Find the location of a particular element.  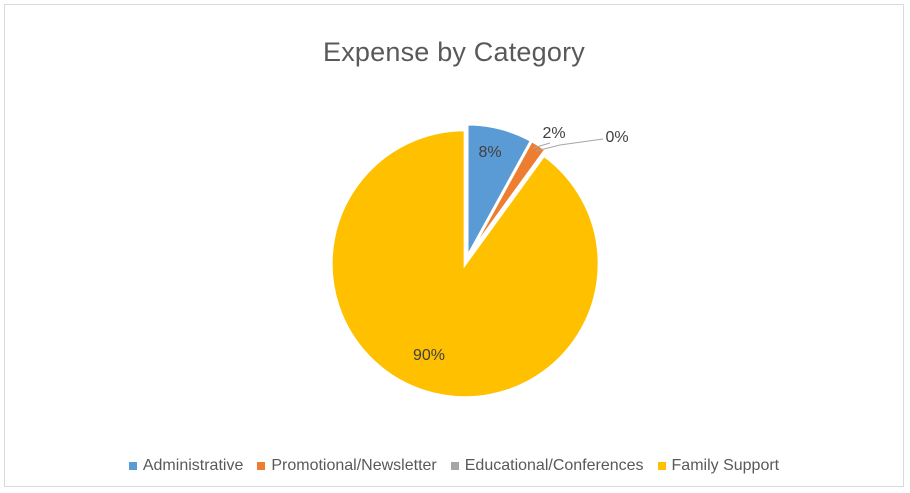

data-labels: 8% 2% 0% 90% is located at coordinates (521, 244).